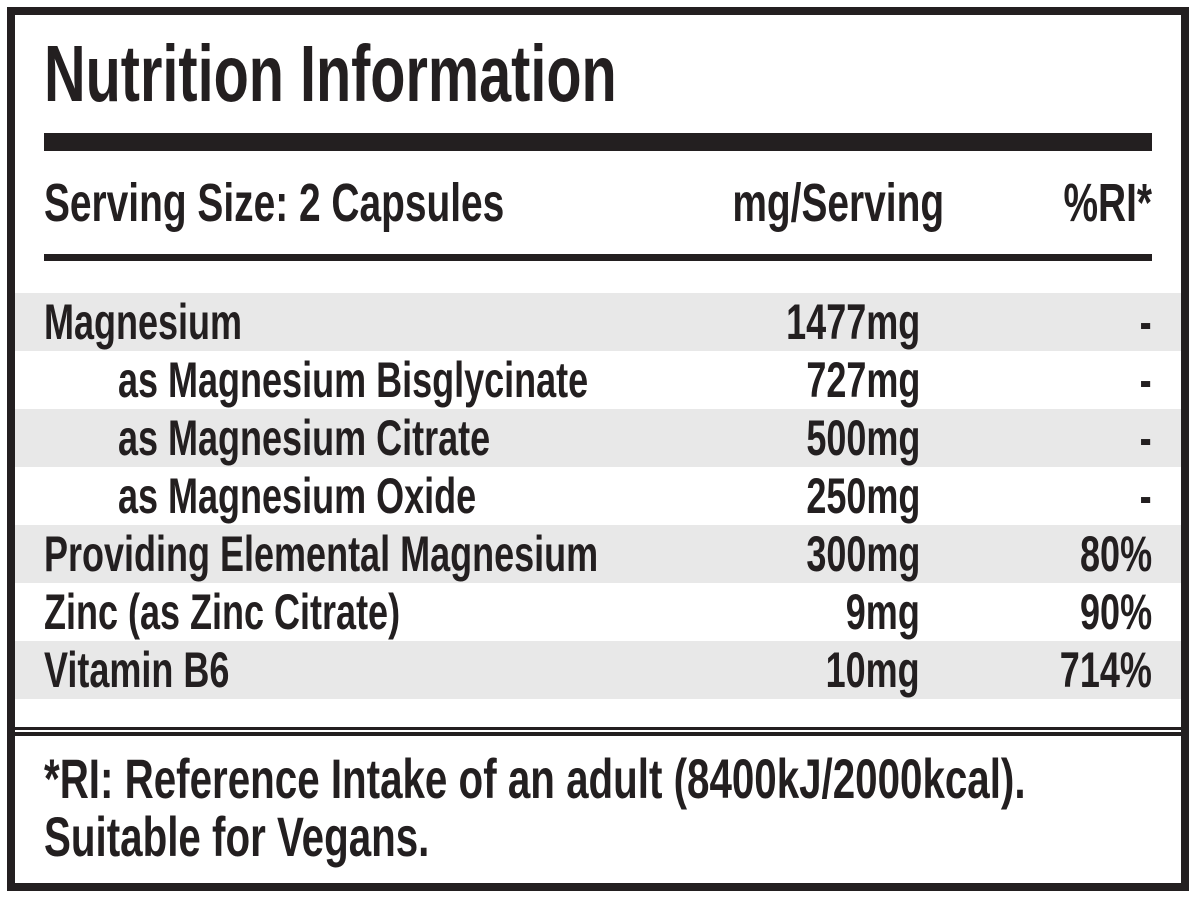 The image size is (1196, 897). I want to click on table-row: Vitamin B6 10mg 714%, so click(598, 670).